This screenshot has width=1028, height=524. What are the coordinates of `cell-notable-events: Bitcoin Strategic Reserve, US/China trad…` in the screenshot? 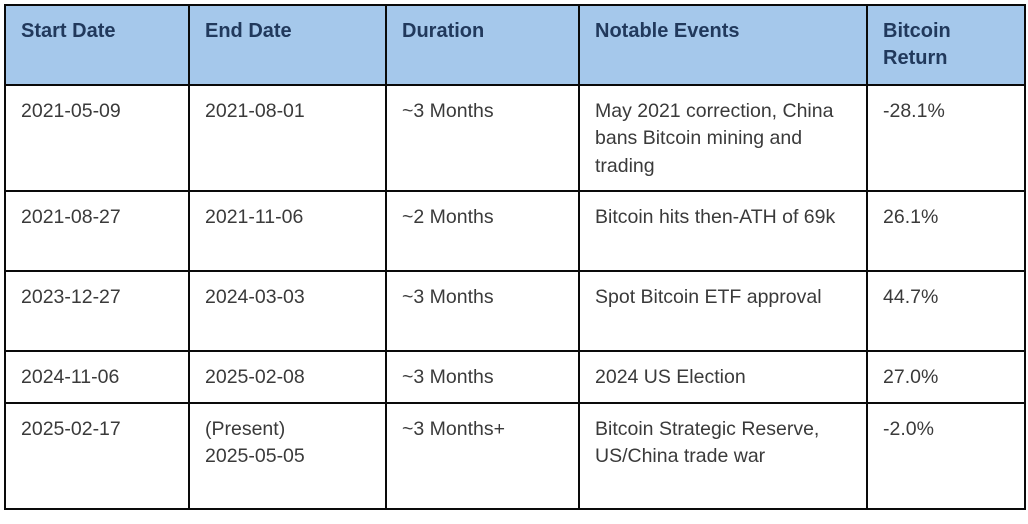 It's located at (723, 456).